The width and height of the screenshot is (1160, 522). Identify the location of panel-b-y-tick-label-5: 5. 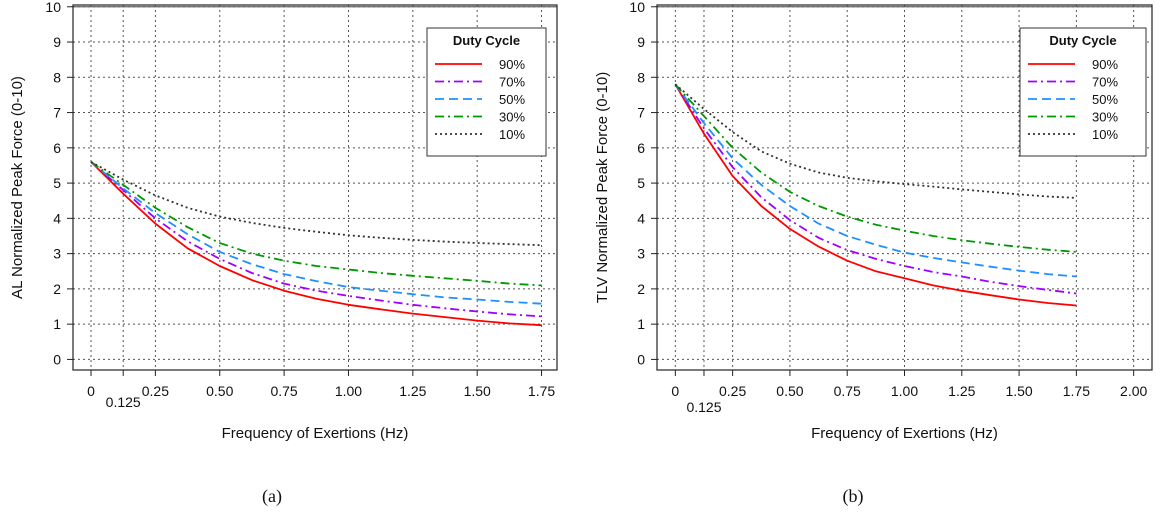
(641, 183).